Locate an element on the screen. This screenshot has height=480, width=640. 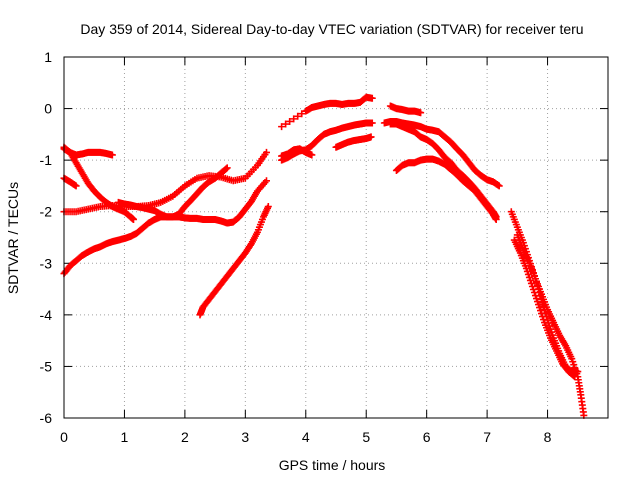
y-axis-label: SDTVAR / TECUs is located at coordinates (13, 238).